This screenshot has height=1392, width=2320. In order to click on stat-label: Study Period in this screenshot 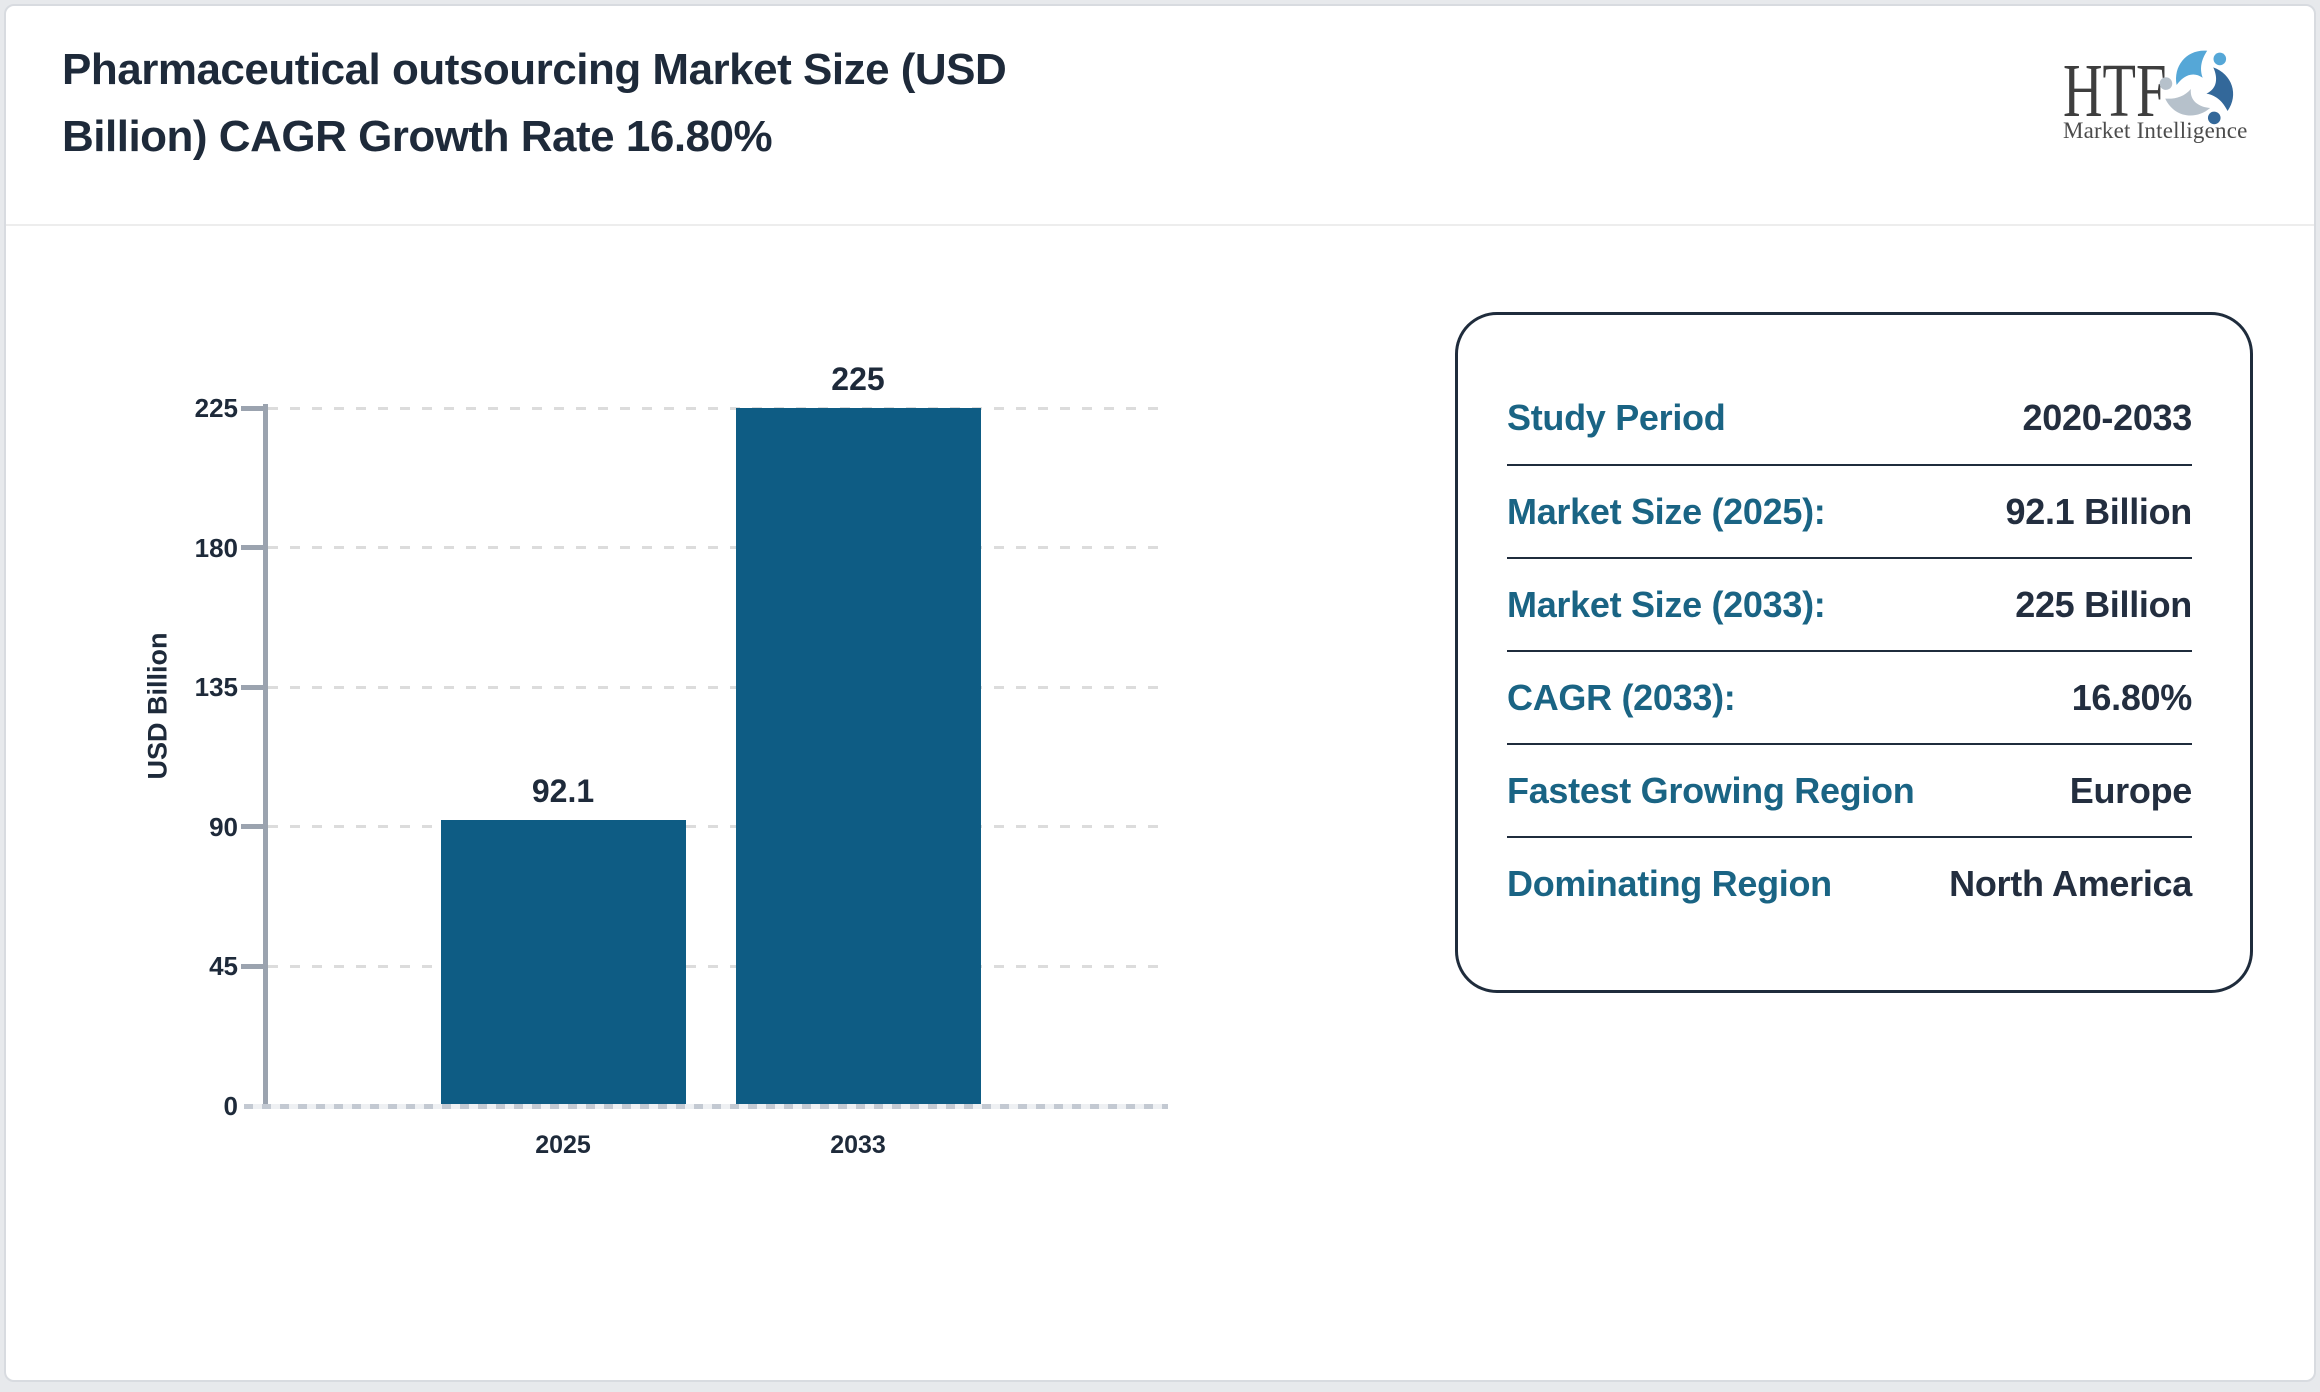, I will do `click(1616, 417)`.